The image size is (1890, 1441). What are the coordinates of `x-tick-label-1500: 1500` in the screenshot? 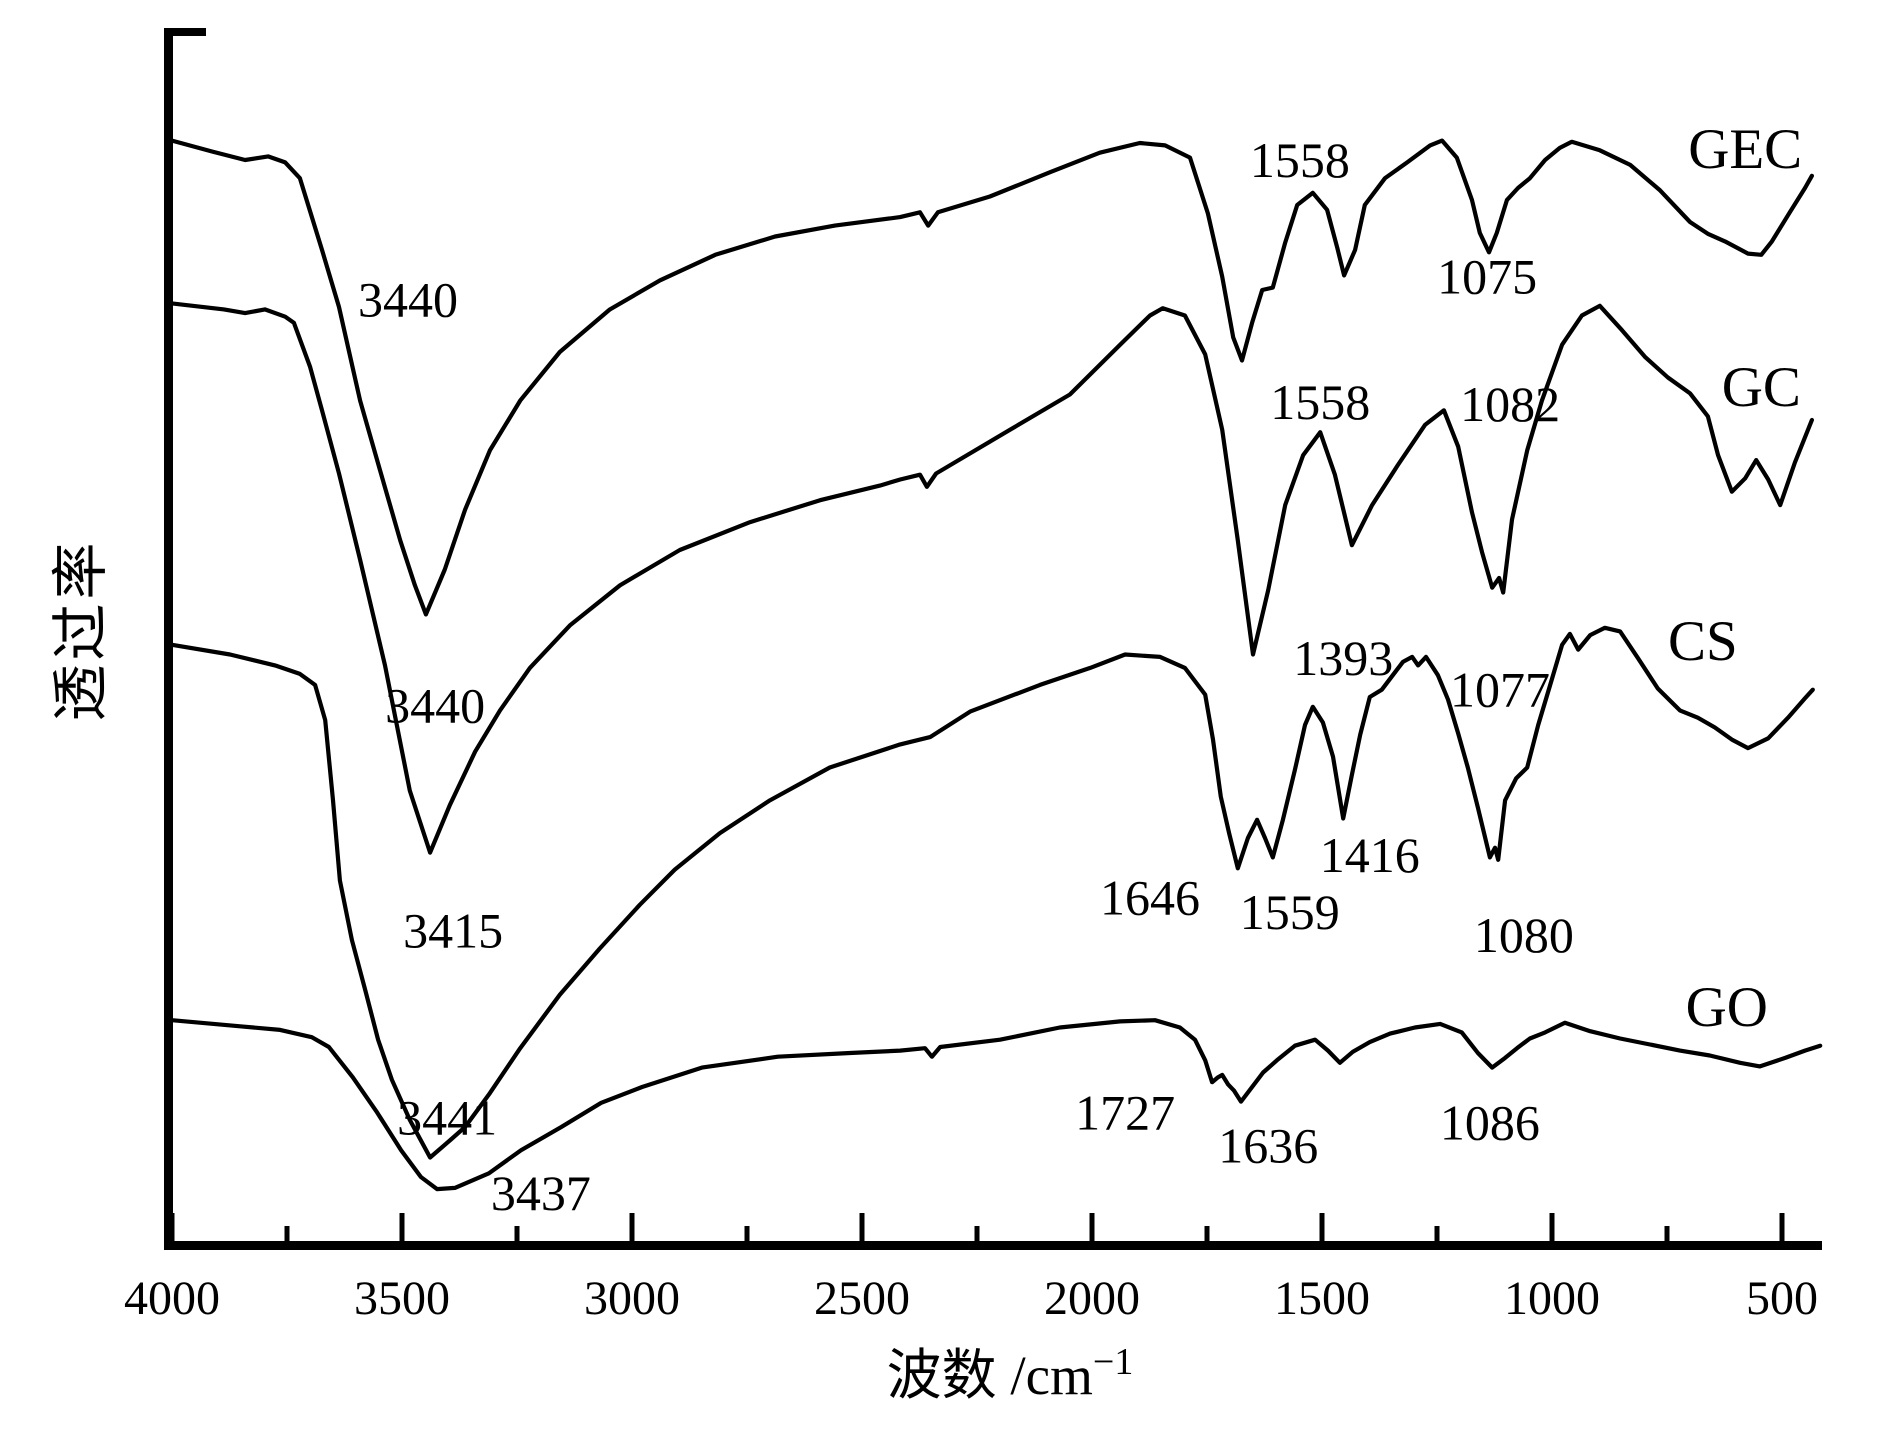 It's located at (1322, 1298).